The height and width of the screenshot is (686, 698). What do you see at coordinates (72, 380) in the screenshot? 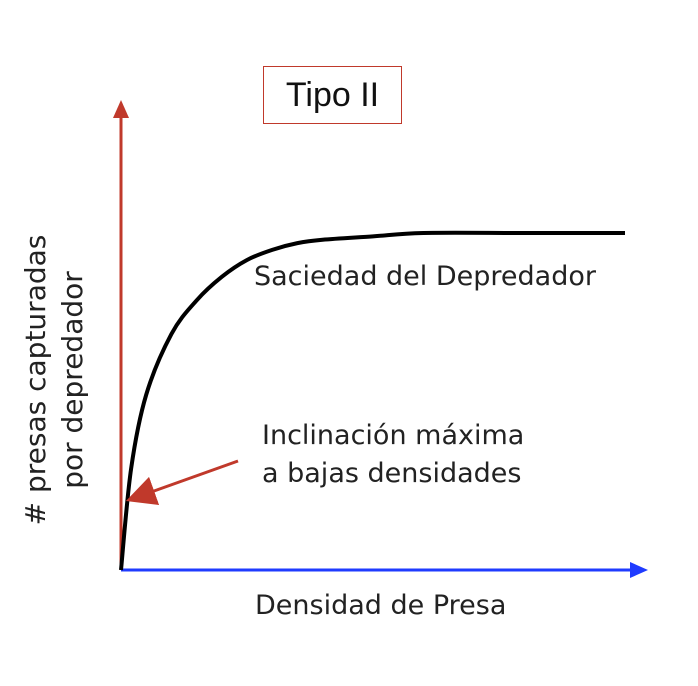
I see `y-axis-label-line2: por depredador` at bounding box center [72, 380].